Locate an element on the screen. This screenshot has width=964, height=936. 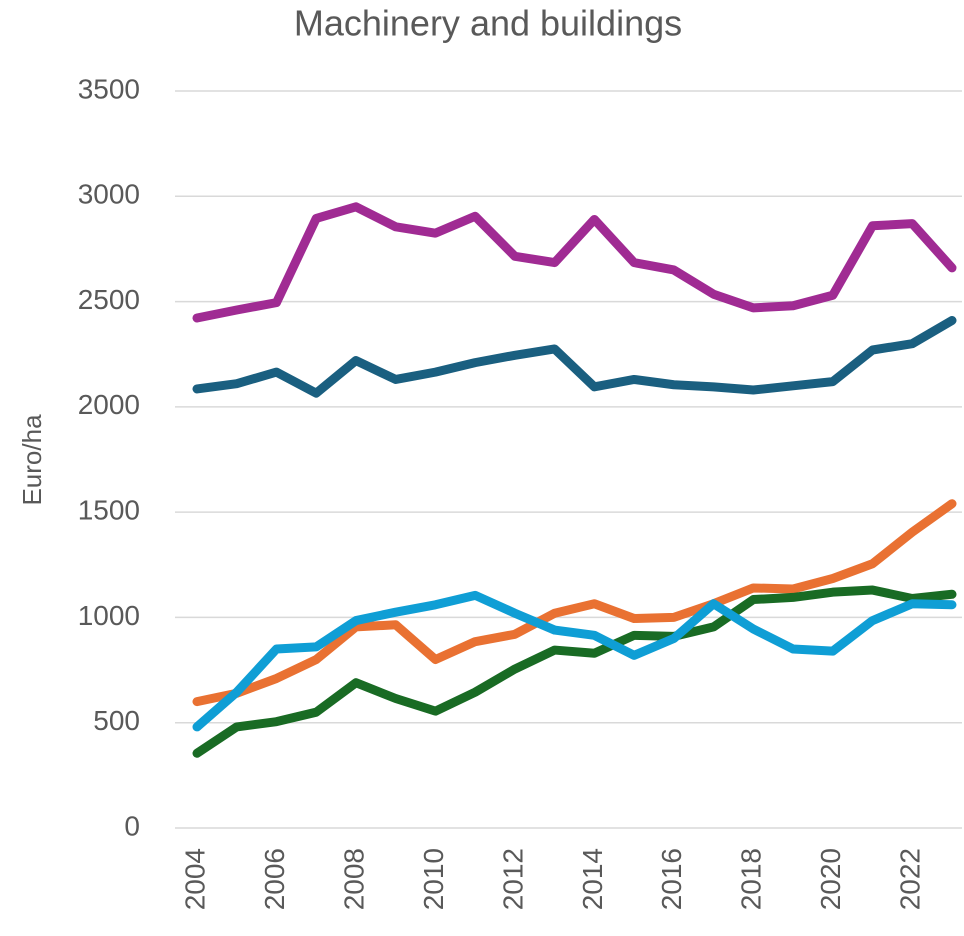
y-tick-label: 0 is located at coordinates (132, 825).